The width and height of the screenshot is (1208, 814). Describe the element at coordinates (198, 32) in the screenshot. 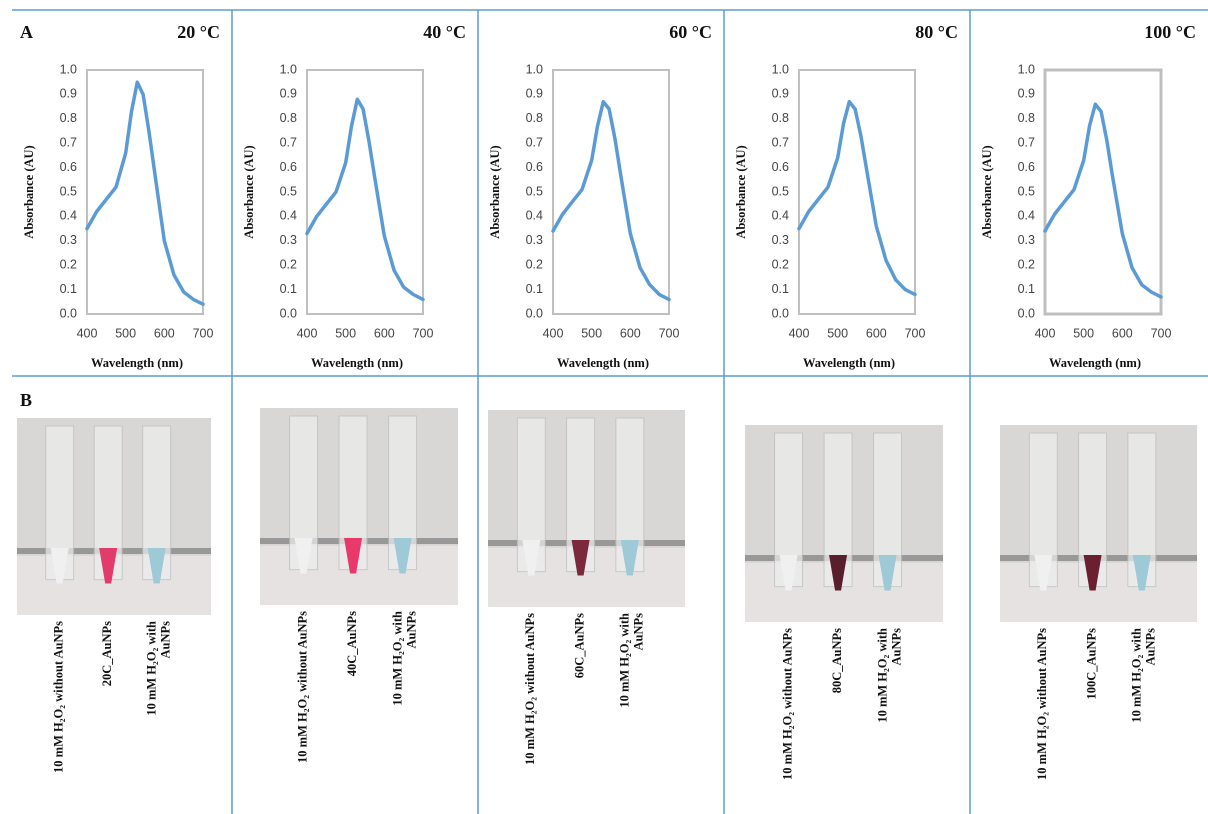

I see `chart-title: 20 °C` at that location.